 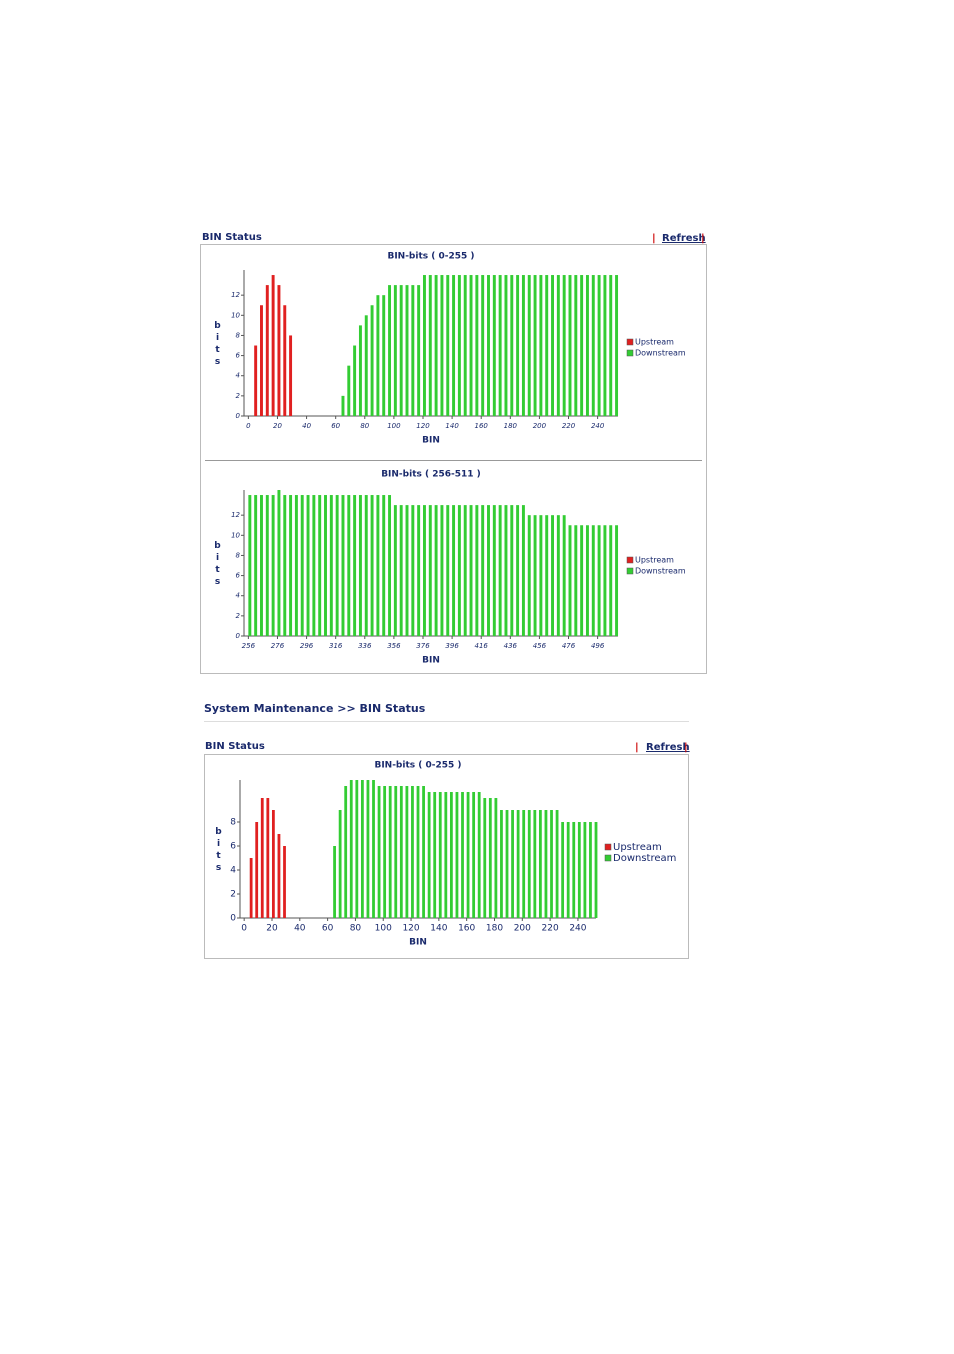 What do you see at coordinates (644, 858) in the screenshot?
I see `legend-label: Downstream` at bounding box center [644, 858].